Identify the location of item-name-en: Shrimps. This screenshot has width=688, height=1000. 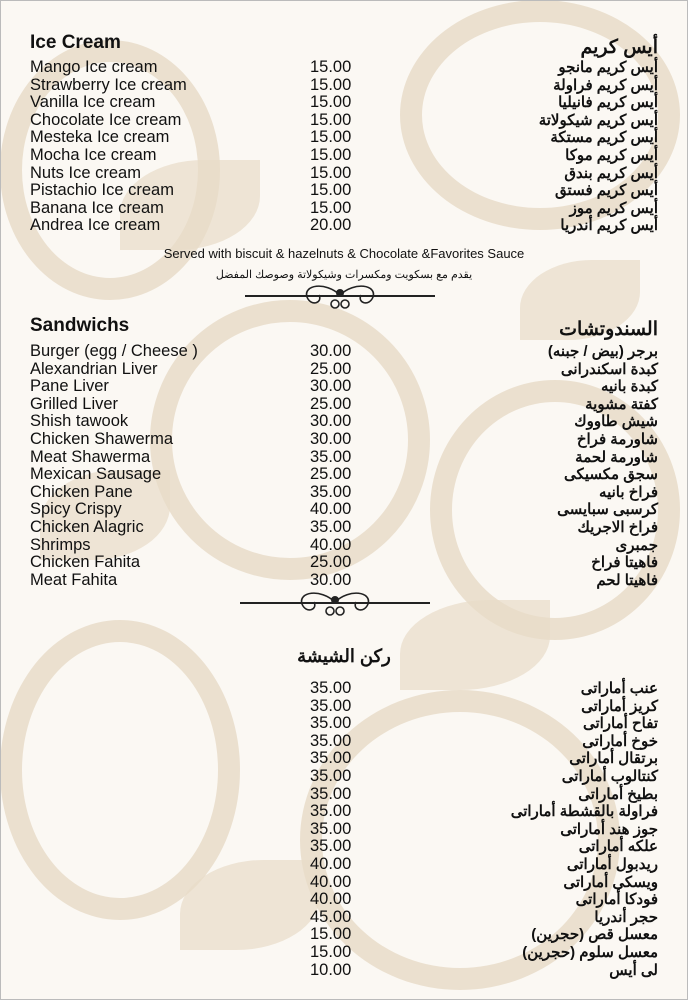
(60, 544).